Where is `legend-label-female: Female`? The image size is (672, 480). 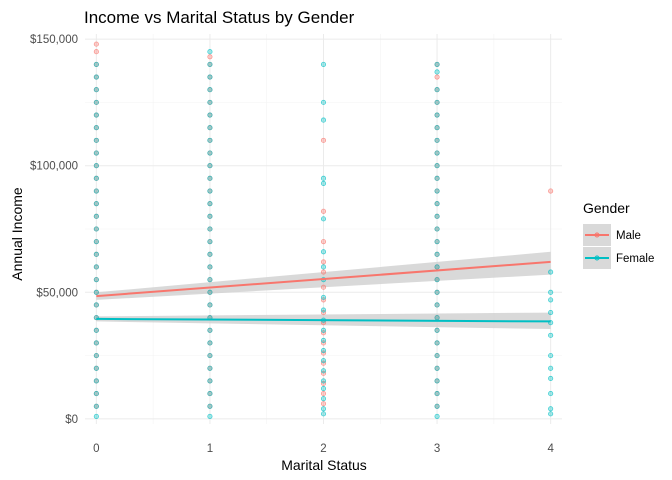 legend-label-female: Female is located at coordinates (635, 259).